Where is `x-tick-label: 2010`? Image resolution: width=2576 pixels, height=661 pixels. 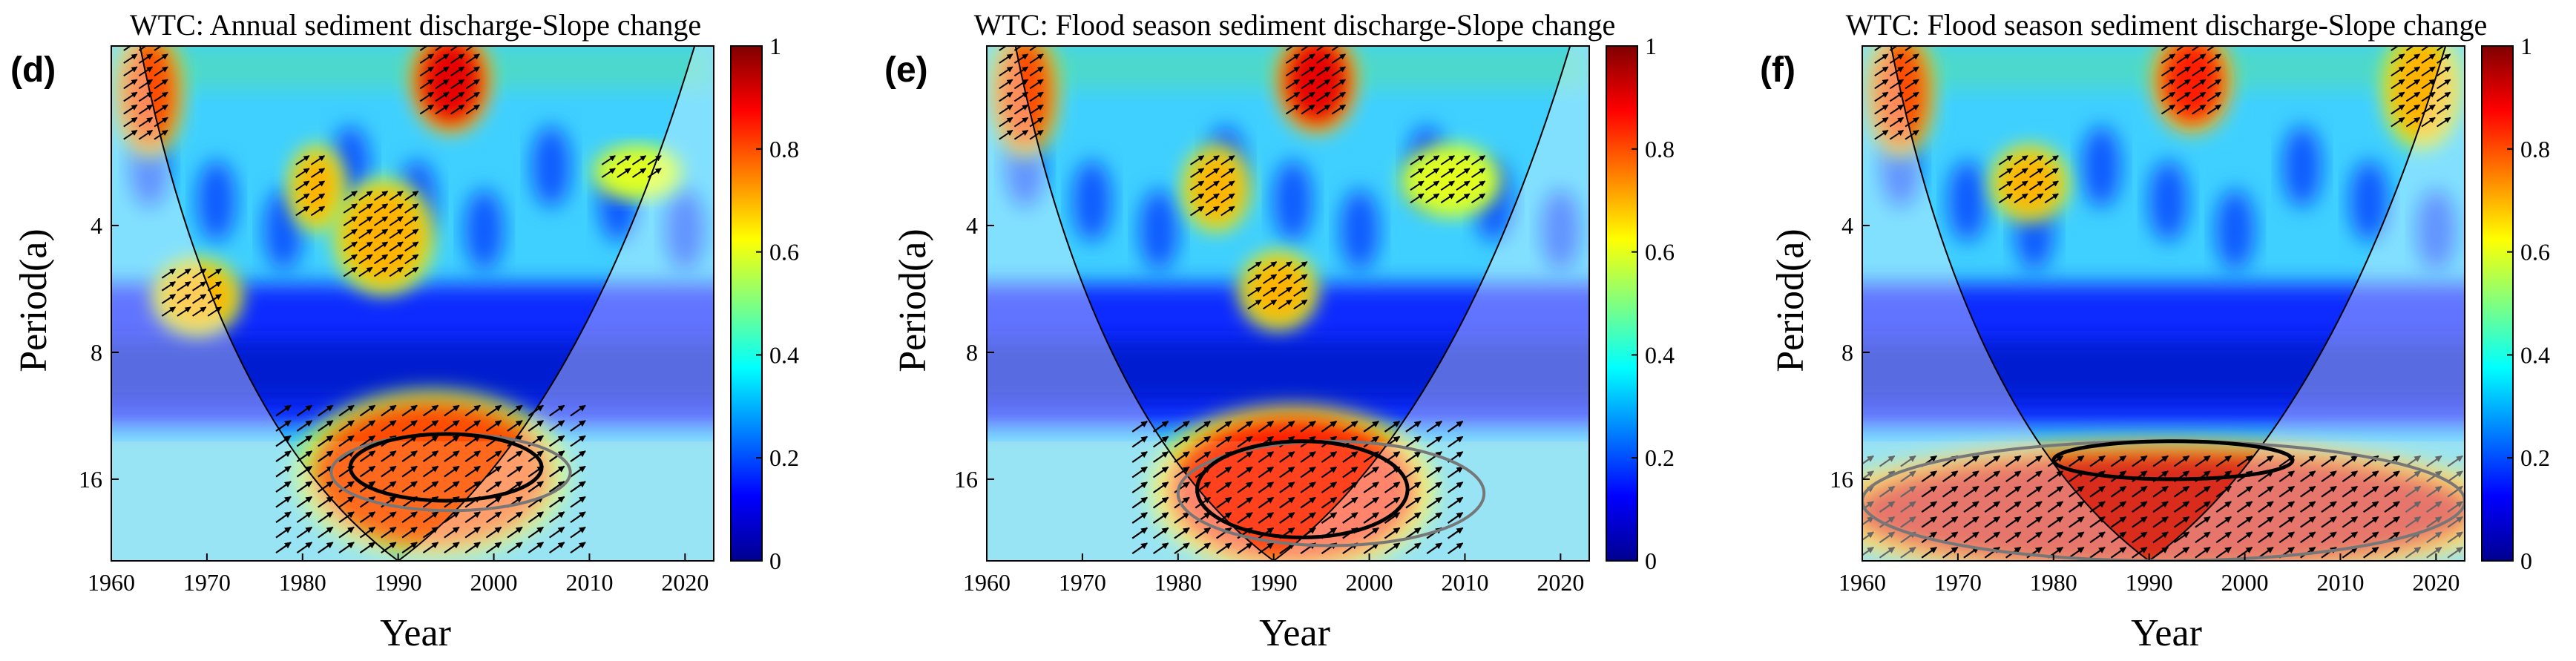 x-tick-label: 2010 is located at coordinates (589, 582).